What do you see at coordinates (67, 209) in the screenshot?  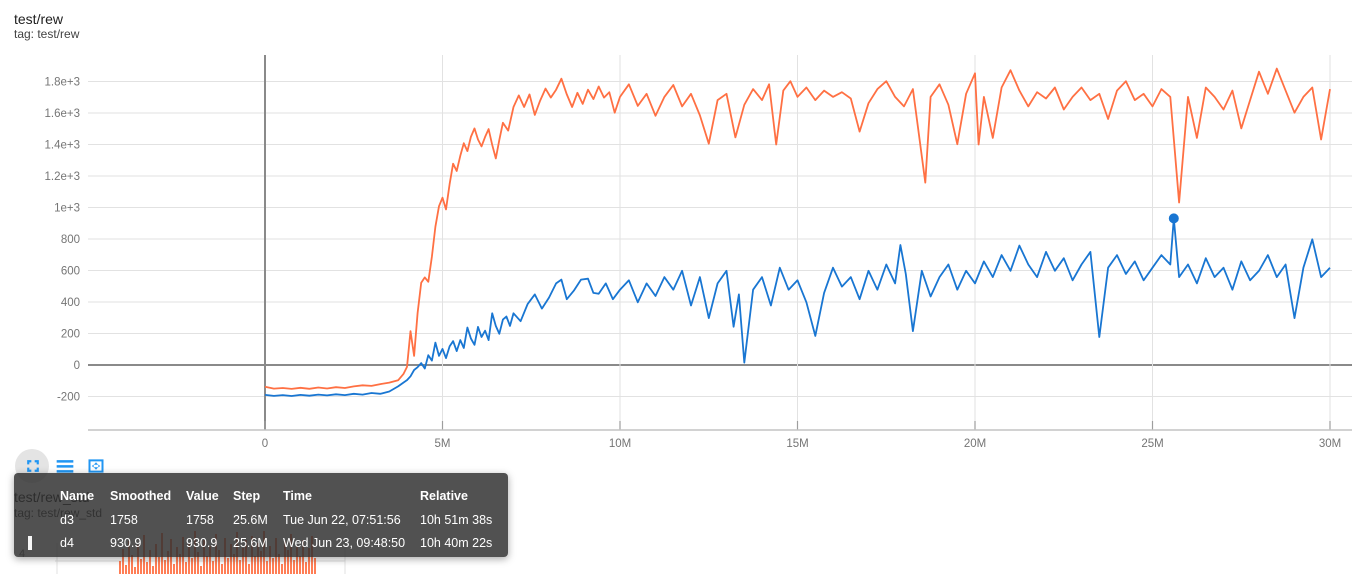 I see `svg-text: 1e+3` at bounding box center [67, 209].